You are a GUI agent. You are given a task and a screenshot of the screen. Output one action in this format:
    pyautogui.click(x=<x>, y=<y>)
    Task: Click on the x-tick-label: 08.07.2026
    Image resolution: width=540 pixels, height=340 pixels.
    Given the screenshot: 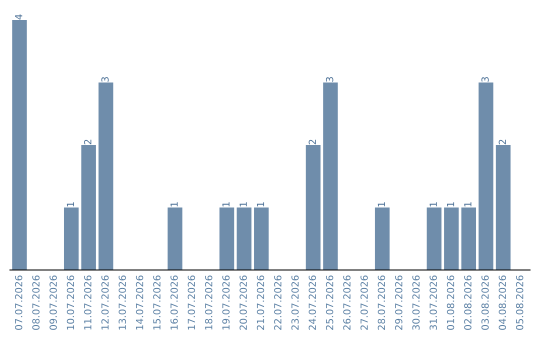 What is the action you would take?
    pyautogui.click(x=36, y=302)
    